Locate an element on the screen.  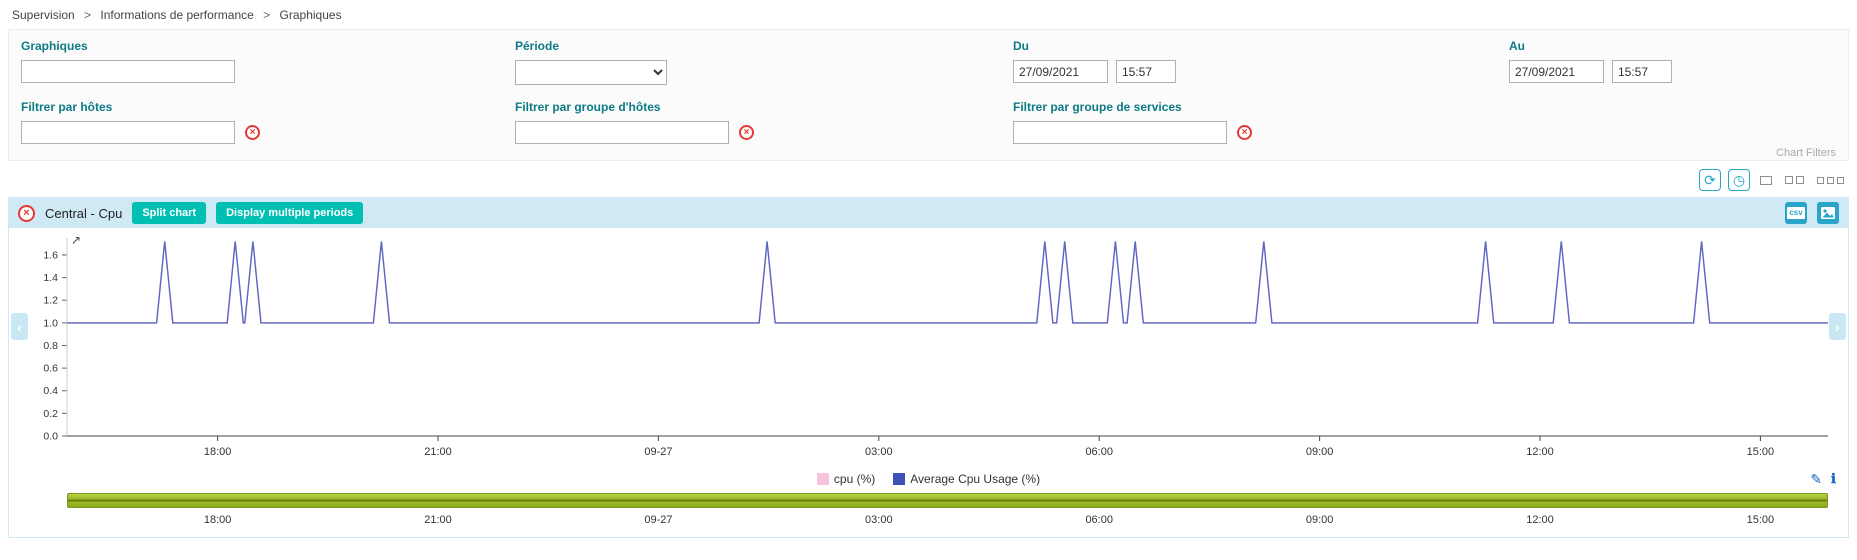
hostgroups-filter-label: Filtrer par groupe d'hôtes is located at coordinates (588, 107).